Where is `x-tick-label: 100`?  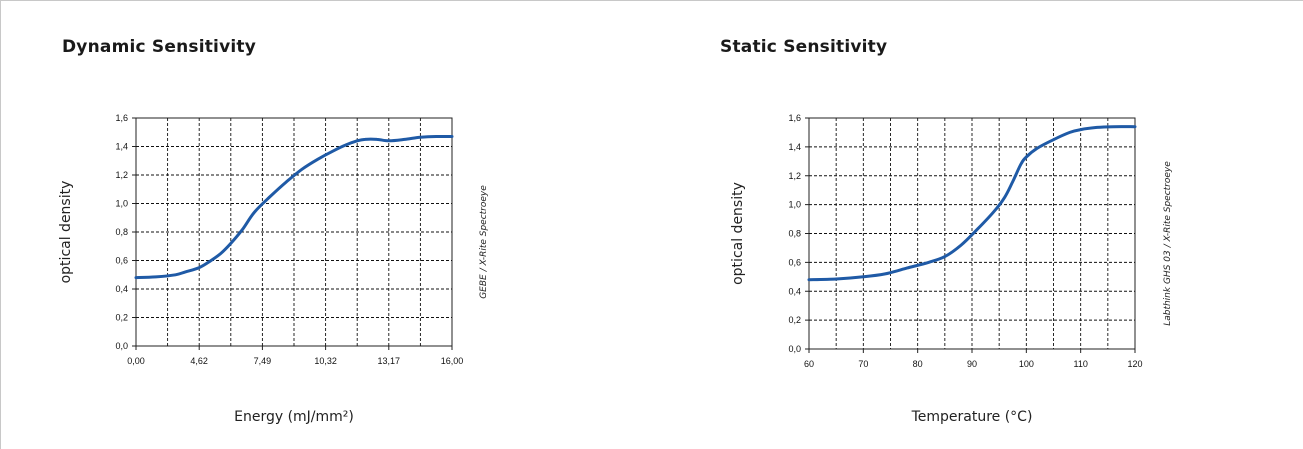 x-tick-label: 100 is located at coordinates (1026, 364).